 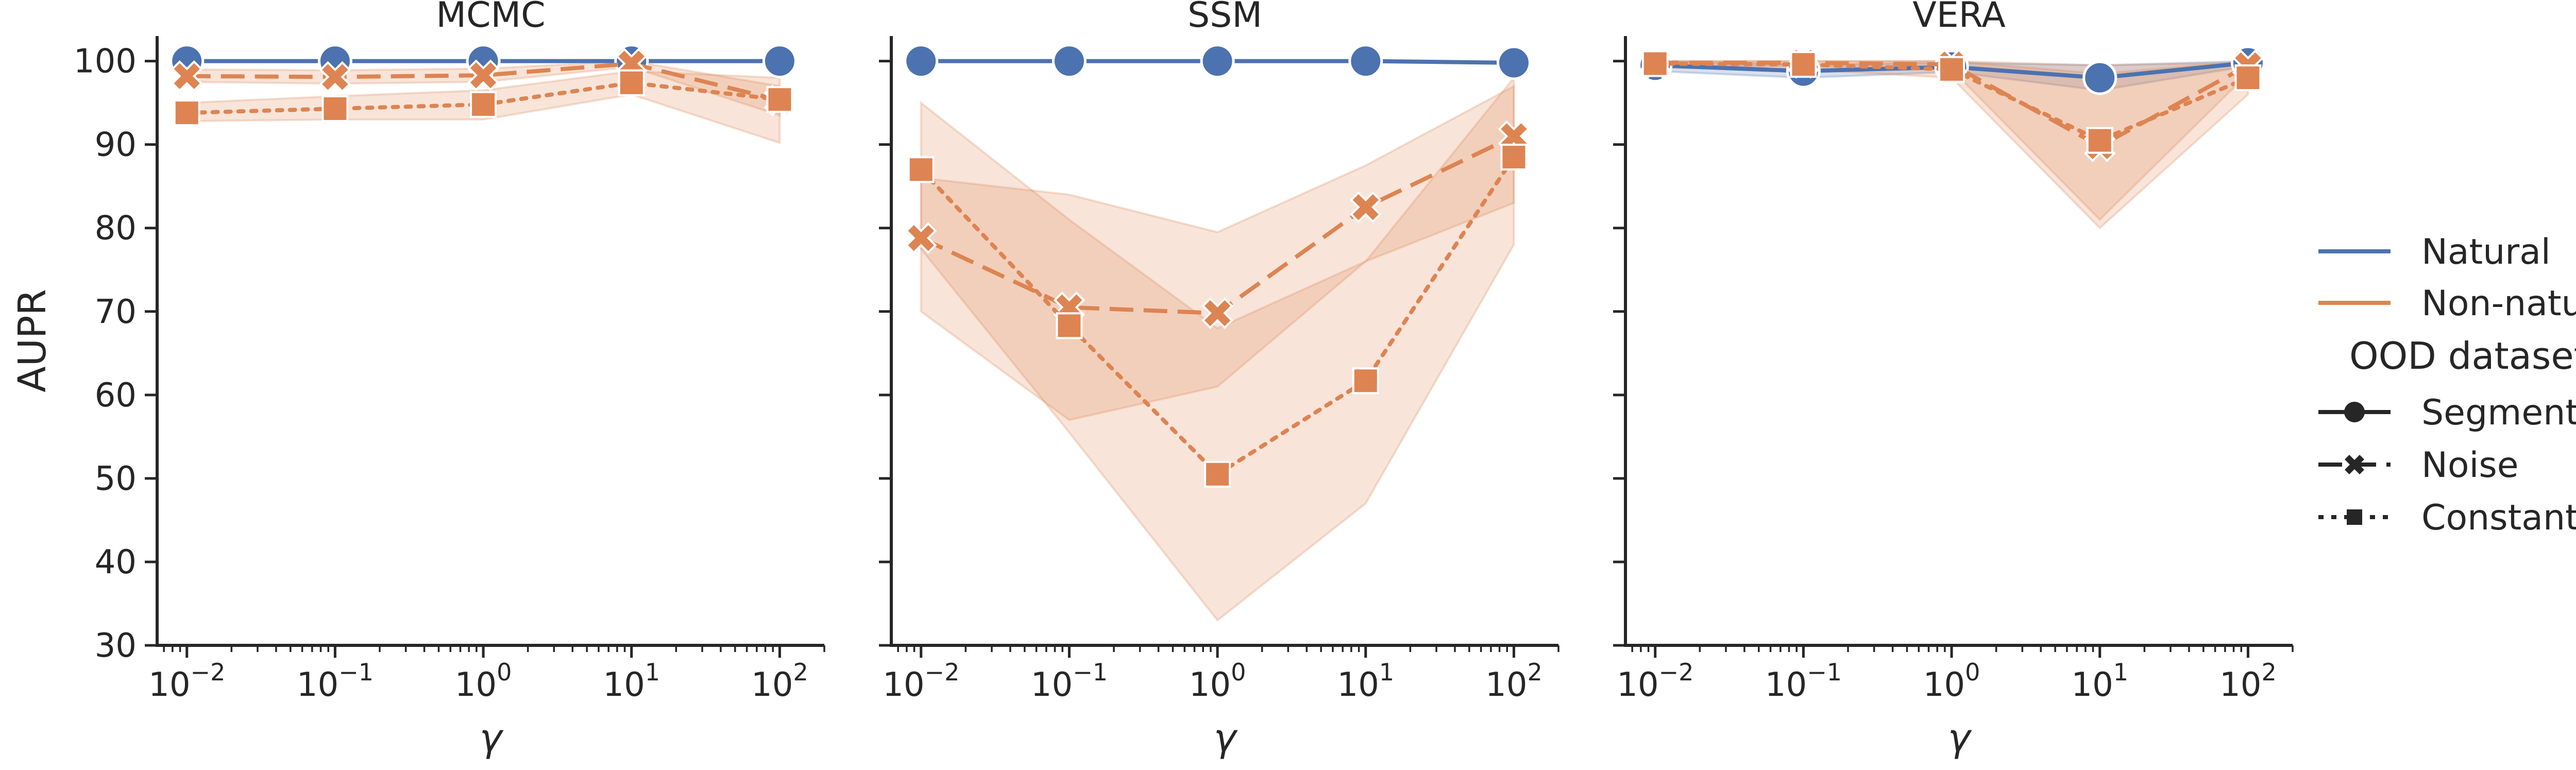 I want to click on legend-label: Natural, so click(x=2486, y=252).